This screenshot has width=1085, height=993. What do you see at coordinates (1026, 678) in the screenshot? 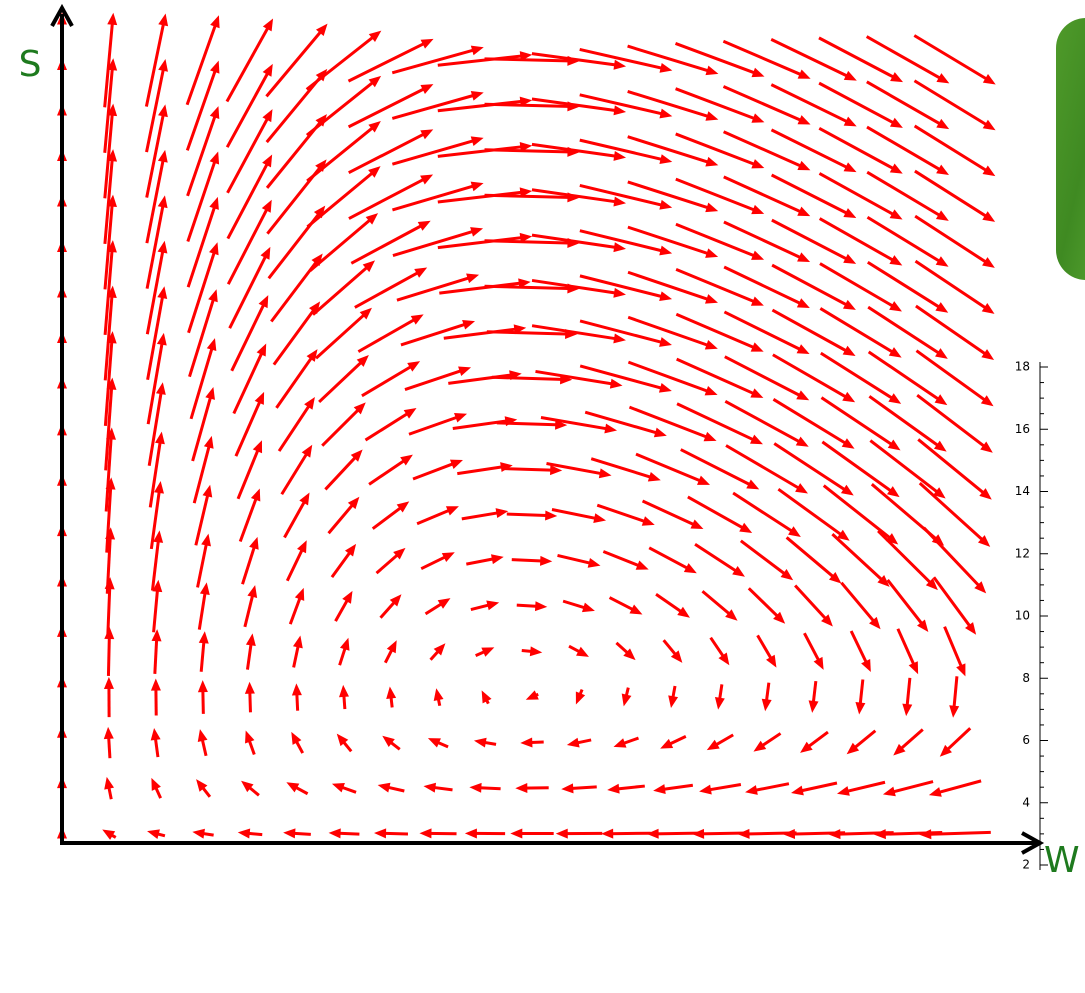
I see `inset-tick-label: 8` at bounding box center [1026, 678].